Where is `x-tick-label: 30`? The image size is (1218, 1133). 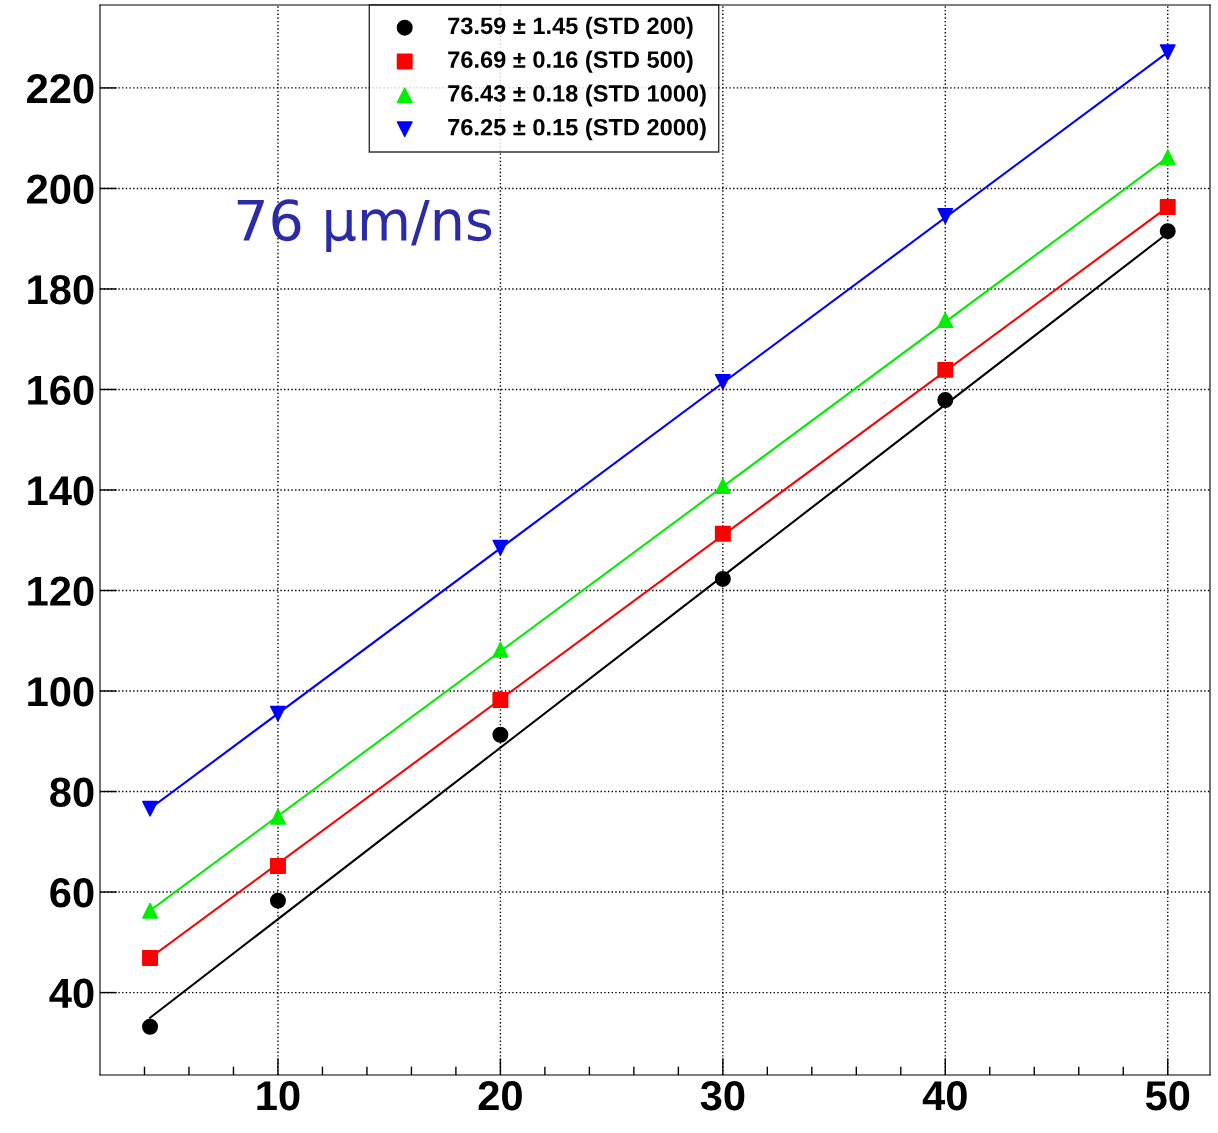
x-tick-label: 30 is located at coordinates (722, 1095).